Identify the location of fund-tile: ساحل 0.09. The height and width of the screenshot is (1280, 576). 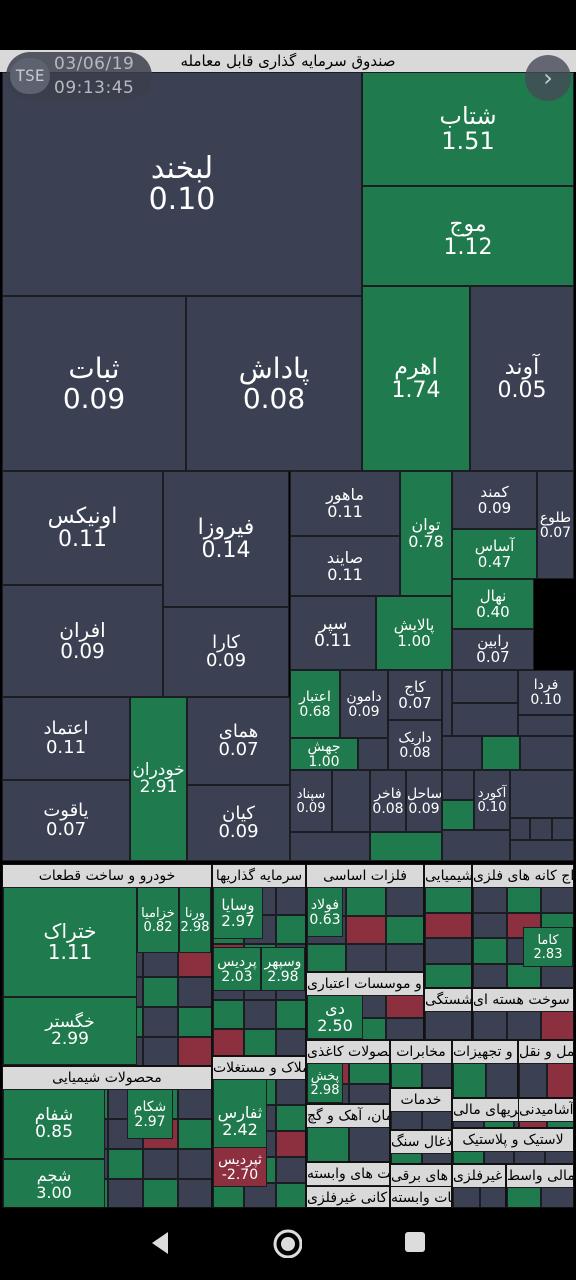
(424, 801).